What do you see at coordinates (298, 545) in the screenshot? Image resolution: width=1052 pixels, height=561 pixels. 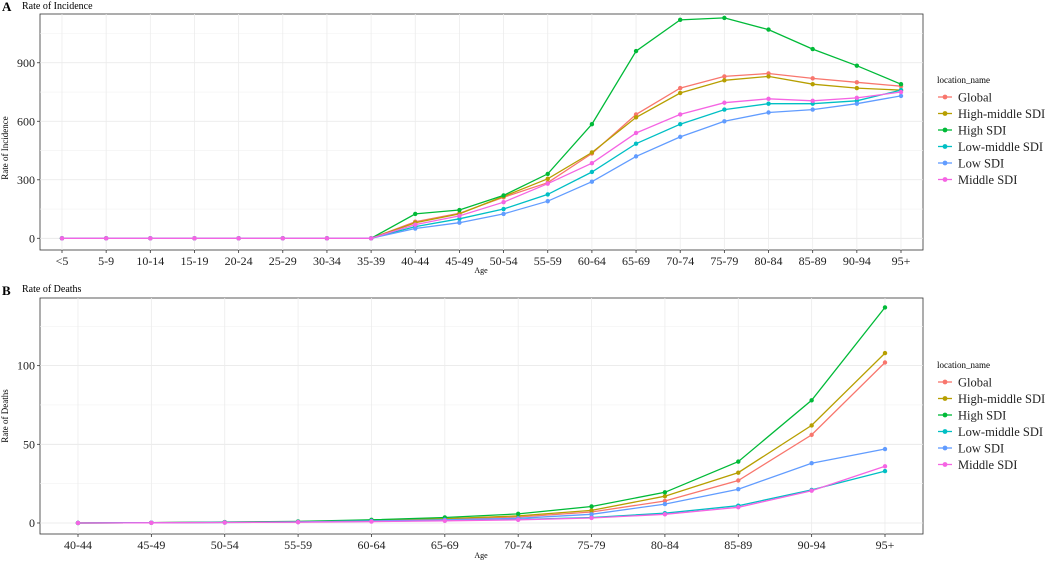 I see `x-tick-label: 55-59` at bounding box center [298, 545].